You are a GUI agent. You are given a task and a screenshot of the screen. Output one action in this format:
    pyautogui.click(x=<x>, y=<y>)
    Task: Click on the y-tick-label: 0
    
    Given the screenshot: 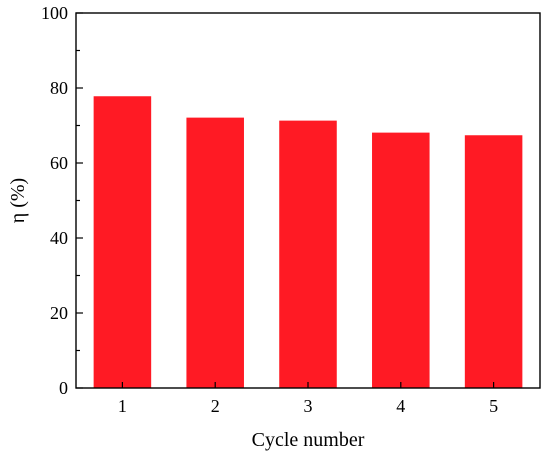 What is the action you would take?
    pyautogui.click(x=63, y=388)
    